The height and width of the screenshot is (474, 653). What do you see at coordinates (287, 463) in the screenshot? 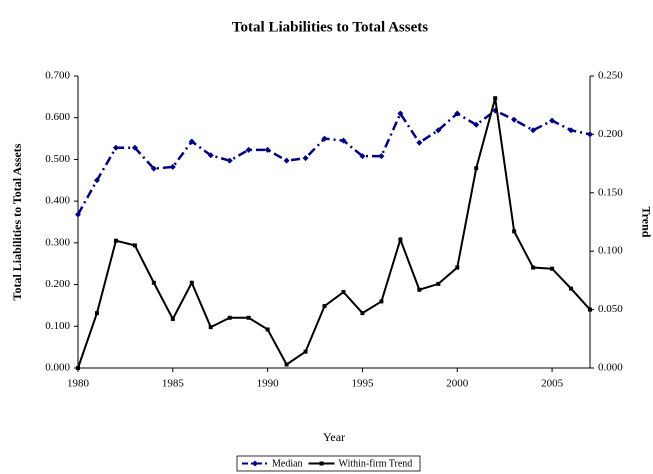
I see `legend-label: Median` at bounding box center [287, 463].